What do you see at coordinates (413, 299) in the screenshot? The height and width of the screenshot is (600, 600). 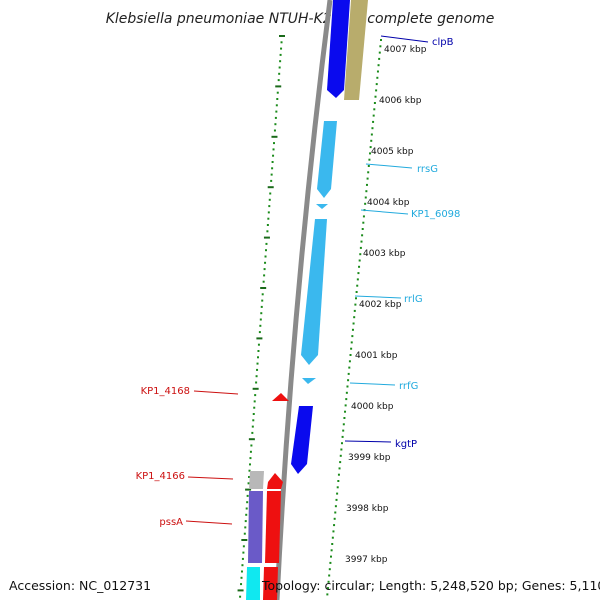 I see `gene-label-rrlG: rrlG` at bounding box center [413, 299].